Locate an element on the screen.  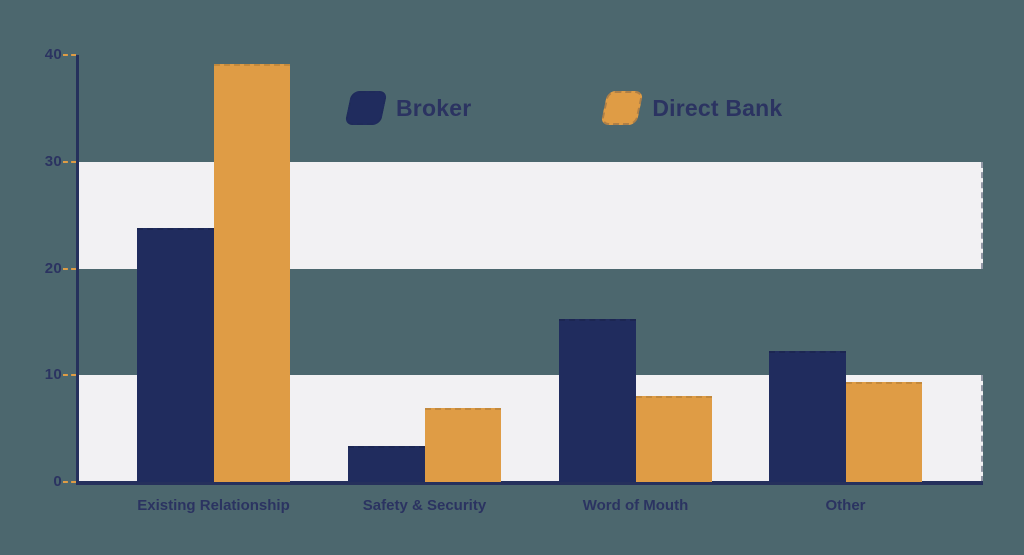
legend-item-broker: Broker is located at coordinates (408, 108).